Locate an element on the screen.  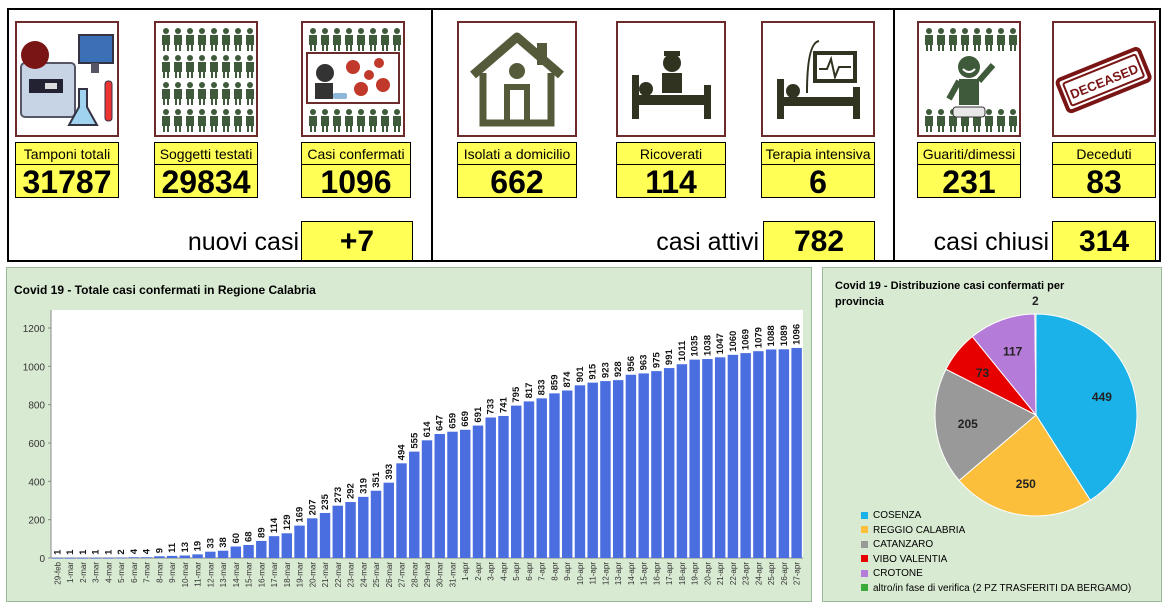
data-label: 1088 is located at coordinates (771, 335).